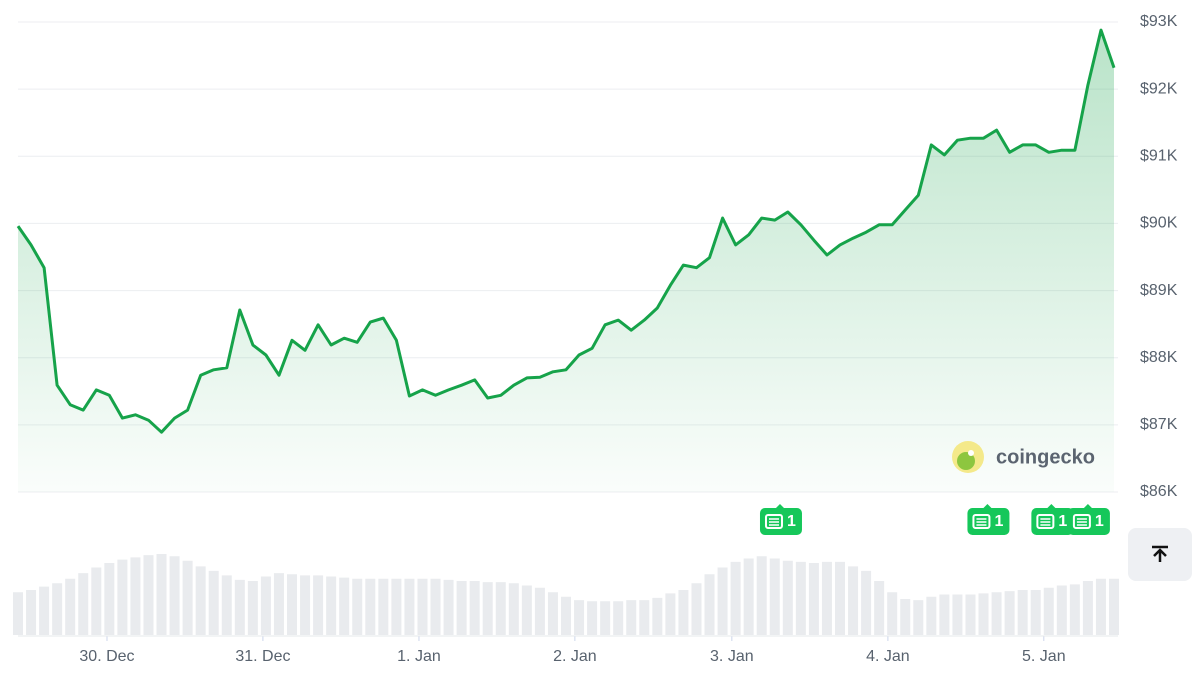  What do you see at coordinates (1159, 21) in the screenshot?
I see `y-tick-label: $93K` at bounding box center [1159, 21].